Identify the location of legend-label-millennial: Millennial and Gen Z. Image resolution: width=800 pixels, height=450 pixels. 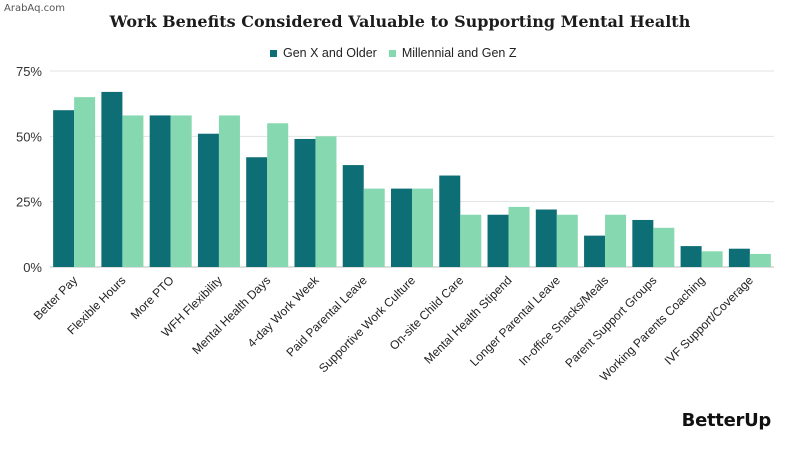
(459, 53).